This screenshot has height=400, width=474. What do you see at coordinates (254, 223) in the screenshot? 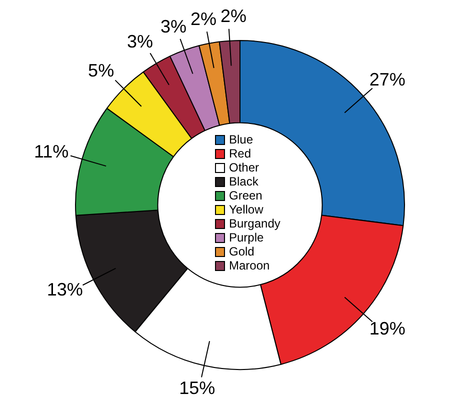
I see `legend-label: Burgandy` at bounding box center [254, 223].